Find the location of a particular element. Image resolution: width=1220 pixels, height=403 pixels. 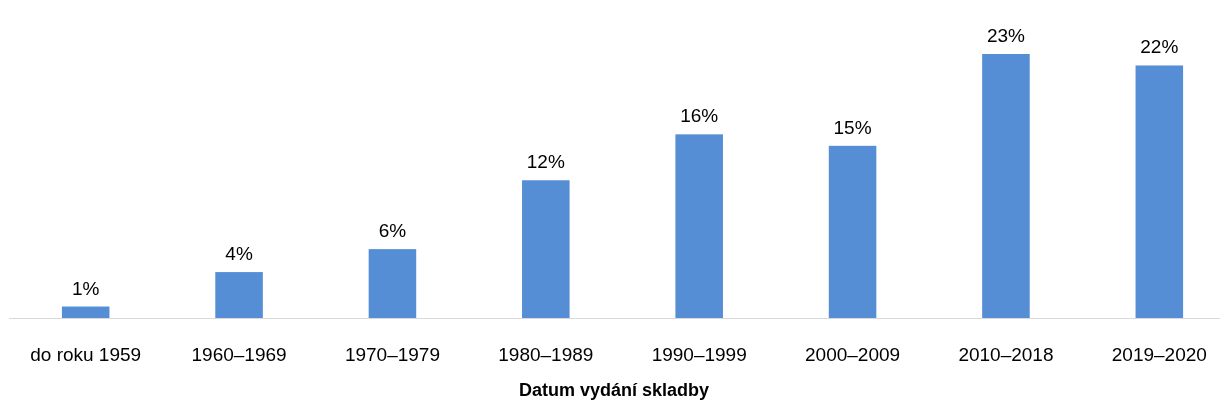

x-tick-label: 1990–1999 is located at coordinates (699, 354).